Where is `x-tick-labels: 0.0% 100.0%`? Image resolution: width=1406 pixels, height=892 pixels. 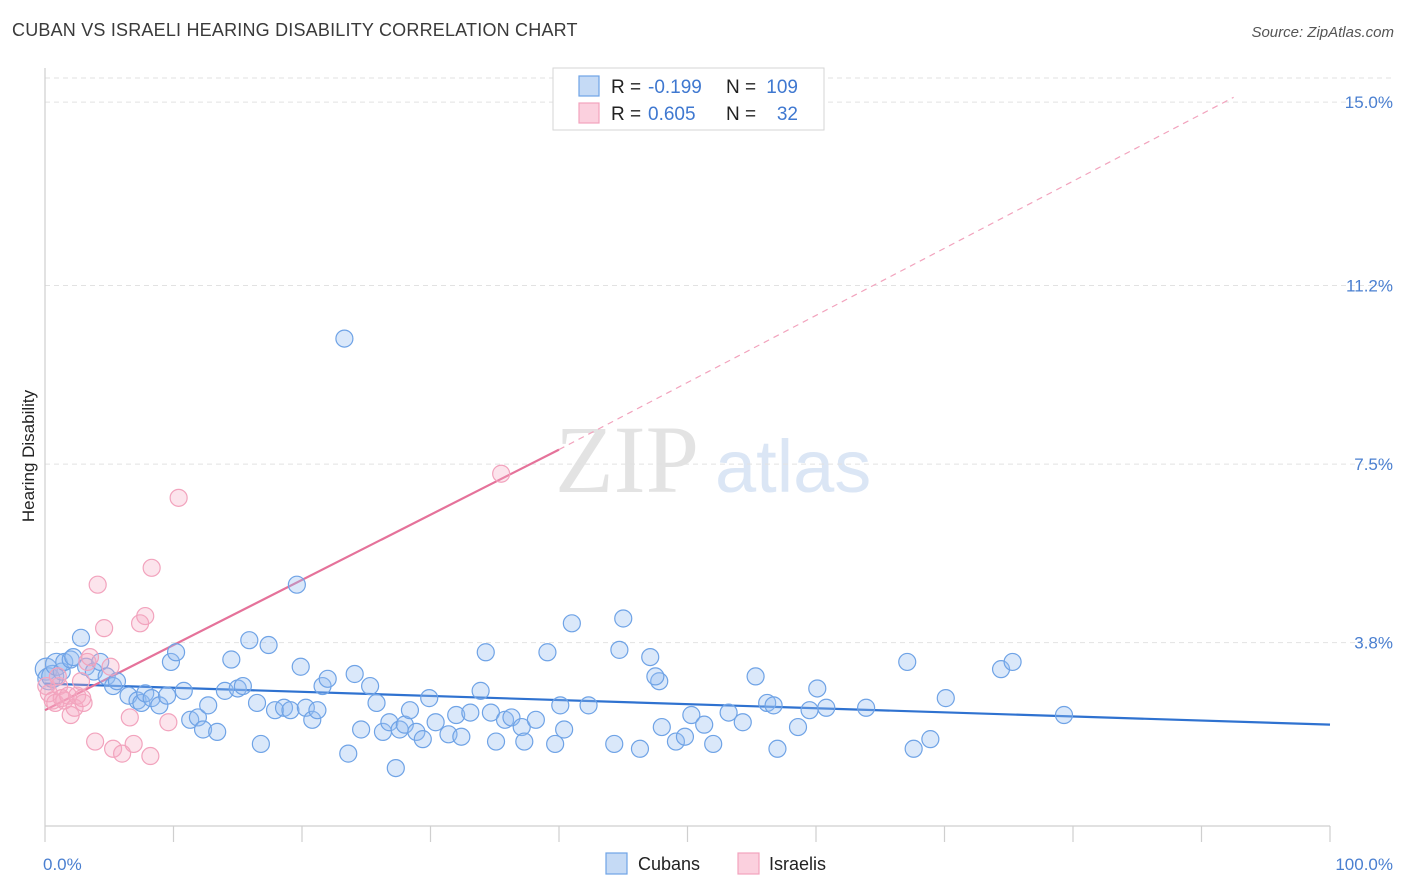
x-tick-labels: 0.0% 100.0% is located at coordinates (718, 864).